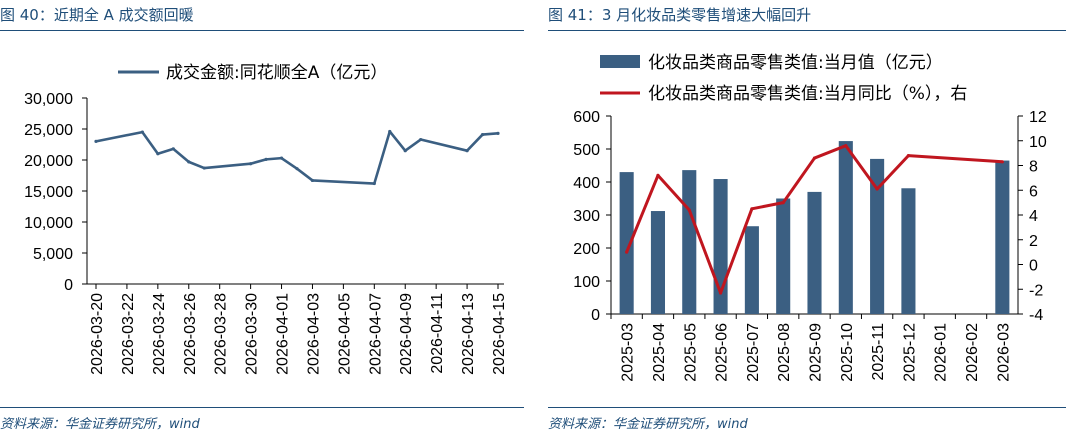  I want to click on x-tick-label: 2026-04-15, so click(499, 334).